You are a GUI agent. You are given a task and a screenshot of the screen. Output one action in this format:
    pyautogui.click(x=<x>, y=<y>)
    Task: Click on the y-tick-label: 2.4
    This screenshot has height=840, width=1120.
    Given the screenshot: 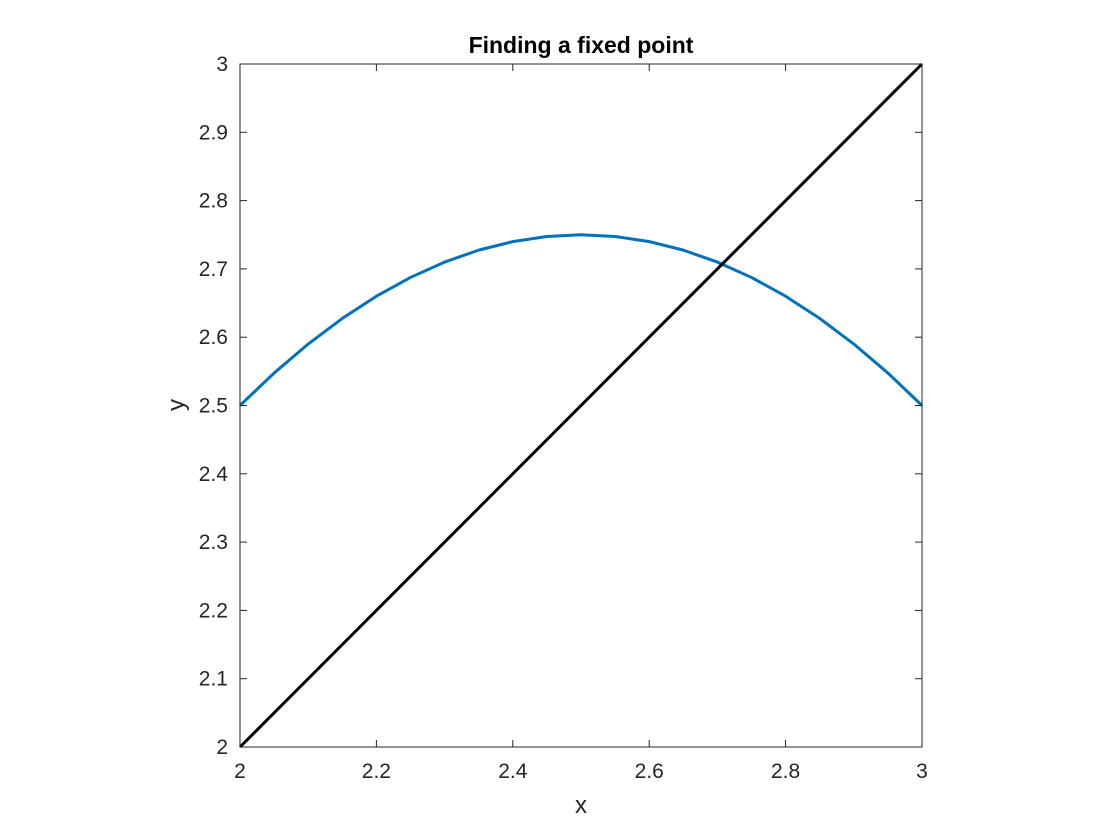 What is the action you would take?
    pyautogui.click(x=214, y=474)
    